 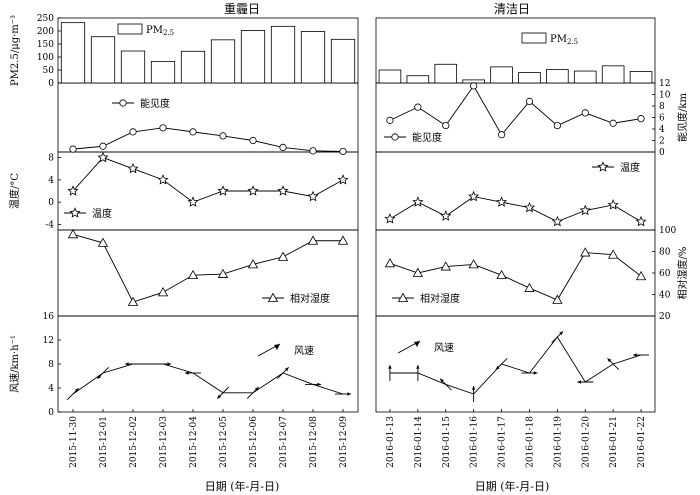 I want to click on hum-yaxis-tick-label-60: 60, so click(x=665, y=274).